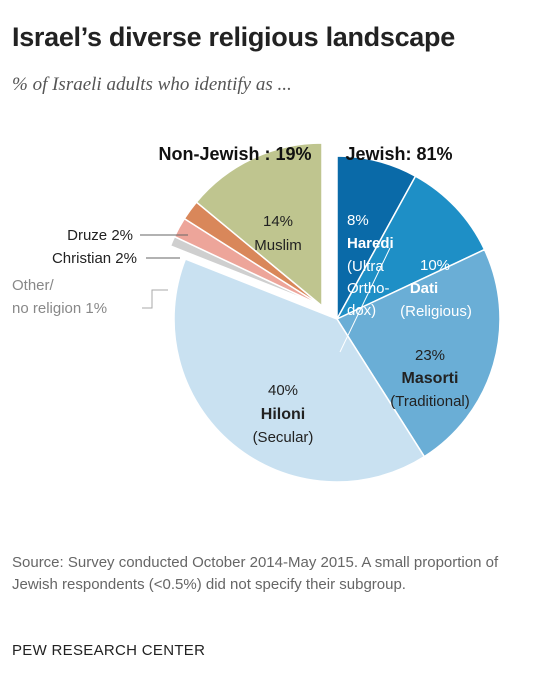 The width and height of the screenshot is (540, 691). I want to click on pie-slice-masorti, so click(418, 353).